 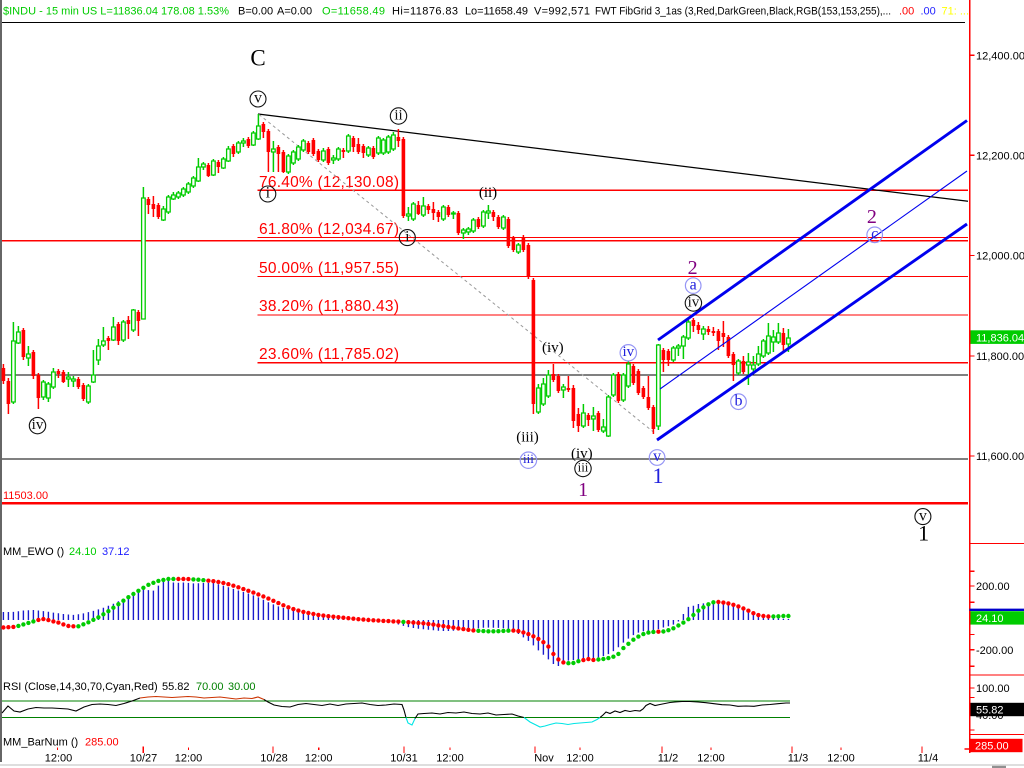 I want to click on svg-text: 24.10, so click(x=990, y=619).